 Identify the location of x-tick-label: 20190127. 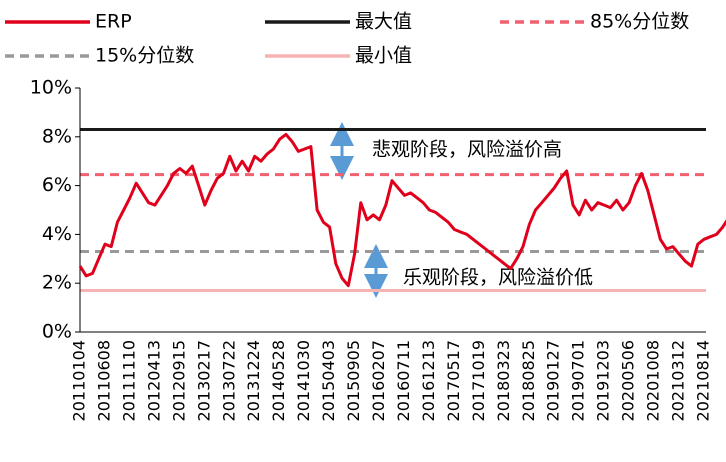
(553, 380).